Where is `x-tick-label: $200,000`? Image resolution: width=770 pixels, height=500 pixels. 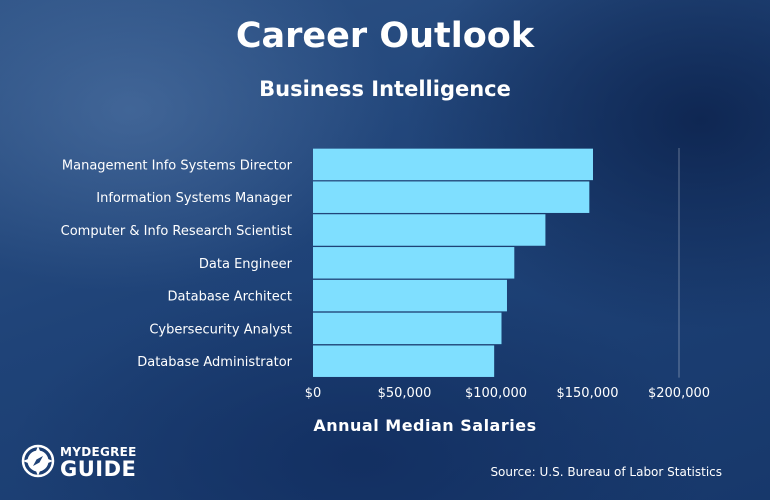 x-tick-label: $200,000 is located at coordinates (679, 393).